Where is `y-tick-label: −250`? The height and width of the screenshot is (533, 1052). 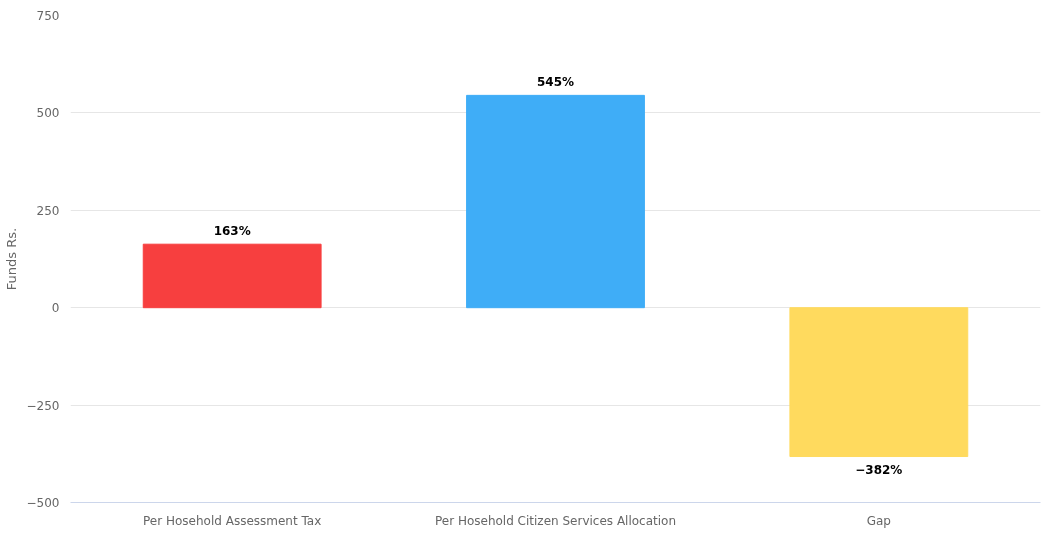 y-tick-label: −250 is located at coordinates (43, 405).